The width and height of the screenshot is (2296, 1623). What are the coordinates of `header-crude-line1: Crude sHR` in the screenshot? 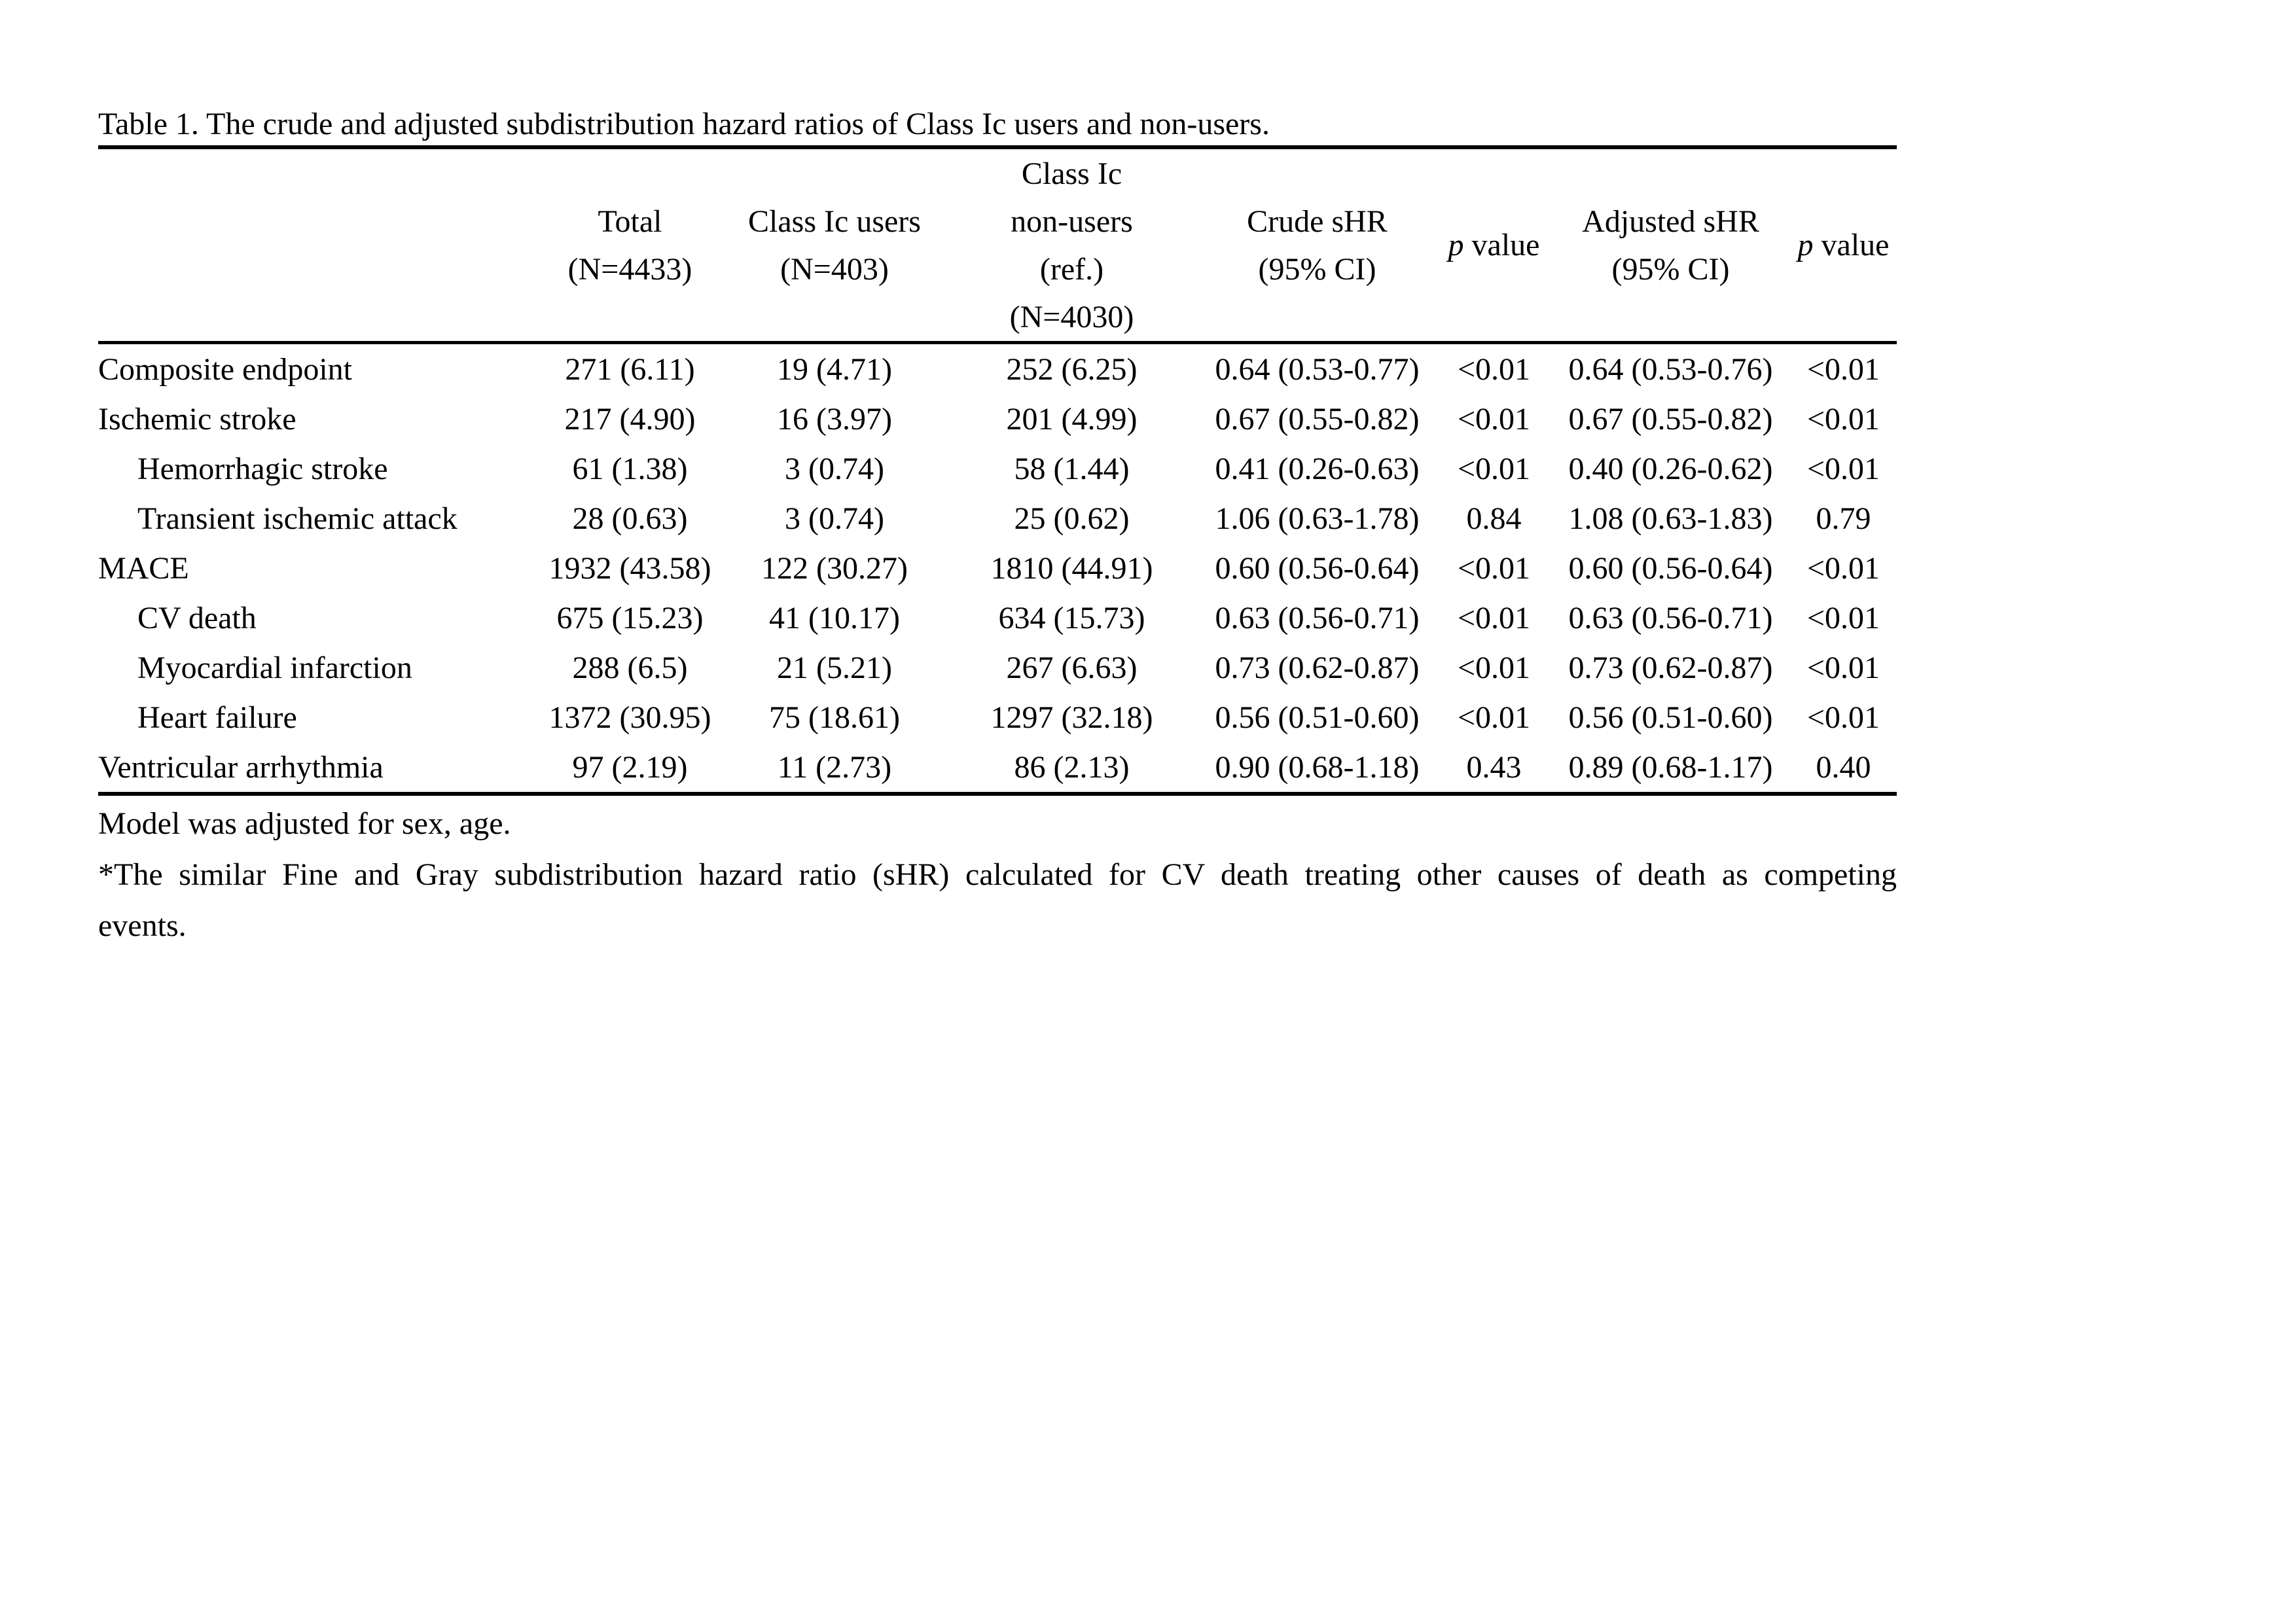 It's located at (1317, 221).